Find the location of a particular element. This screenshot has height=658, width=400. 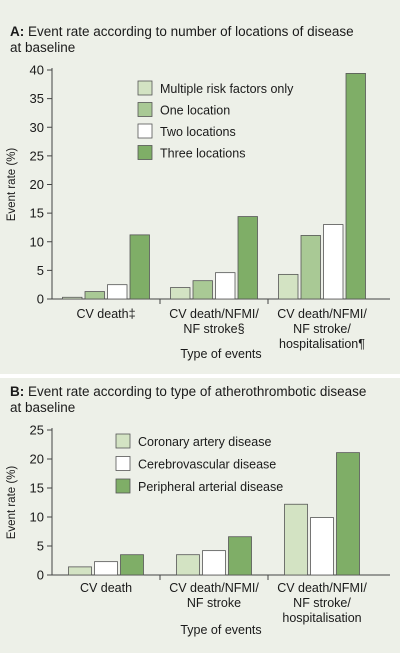

legend-label: Coronary artery disease is located at coordinates (204, 442).